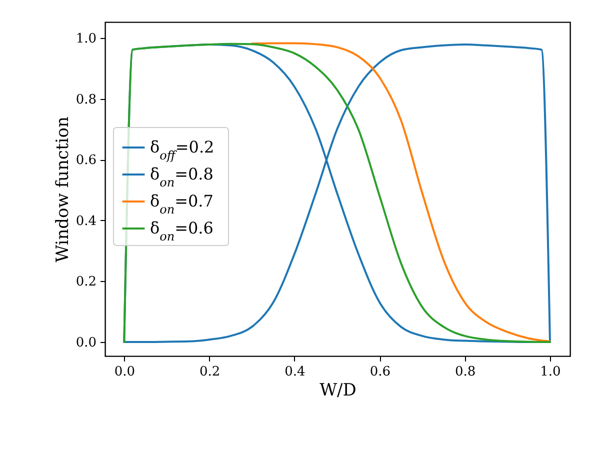 The width and height of the screenshot is (600, 450). Describe the element at coordinates (86, 39) in the screenshot. I see `y-tick-label: 1.0` at that location.